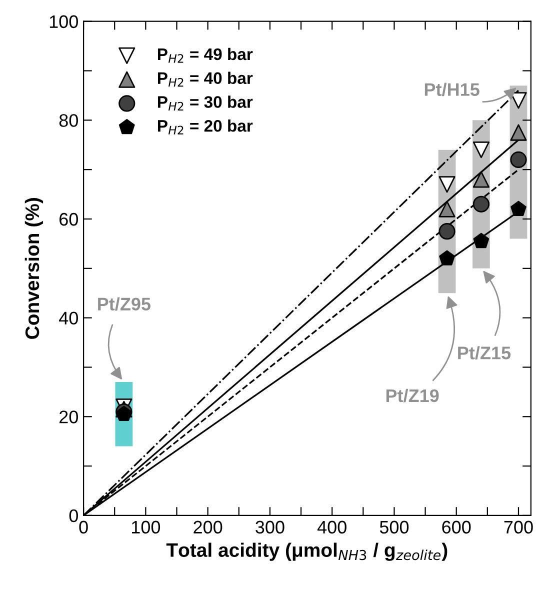  What do you see at coordinates (68, 318) in the screenshot?
I see `y-tick-label: 40` at bounding box center [68, 318].